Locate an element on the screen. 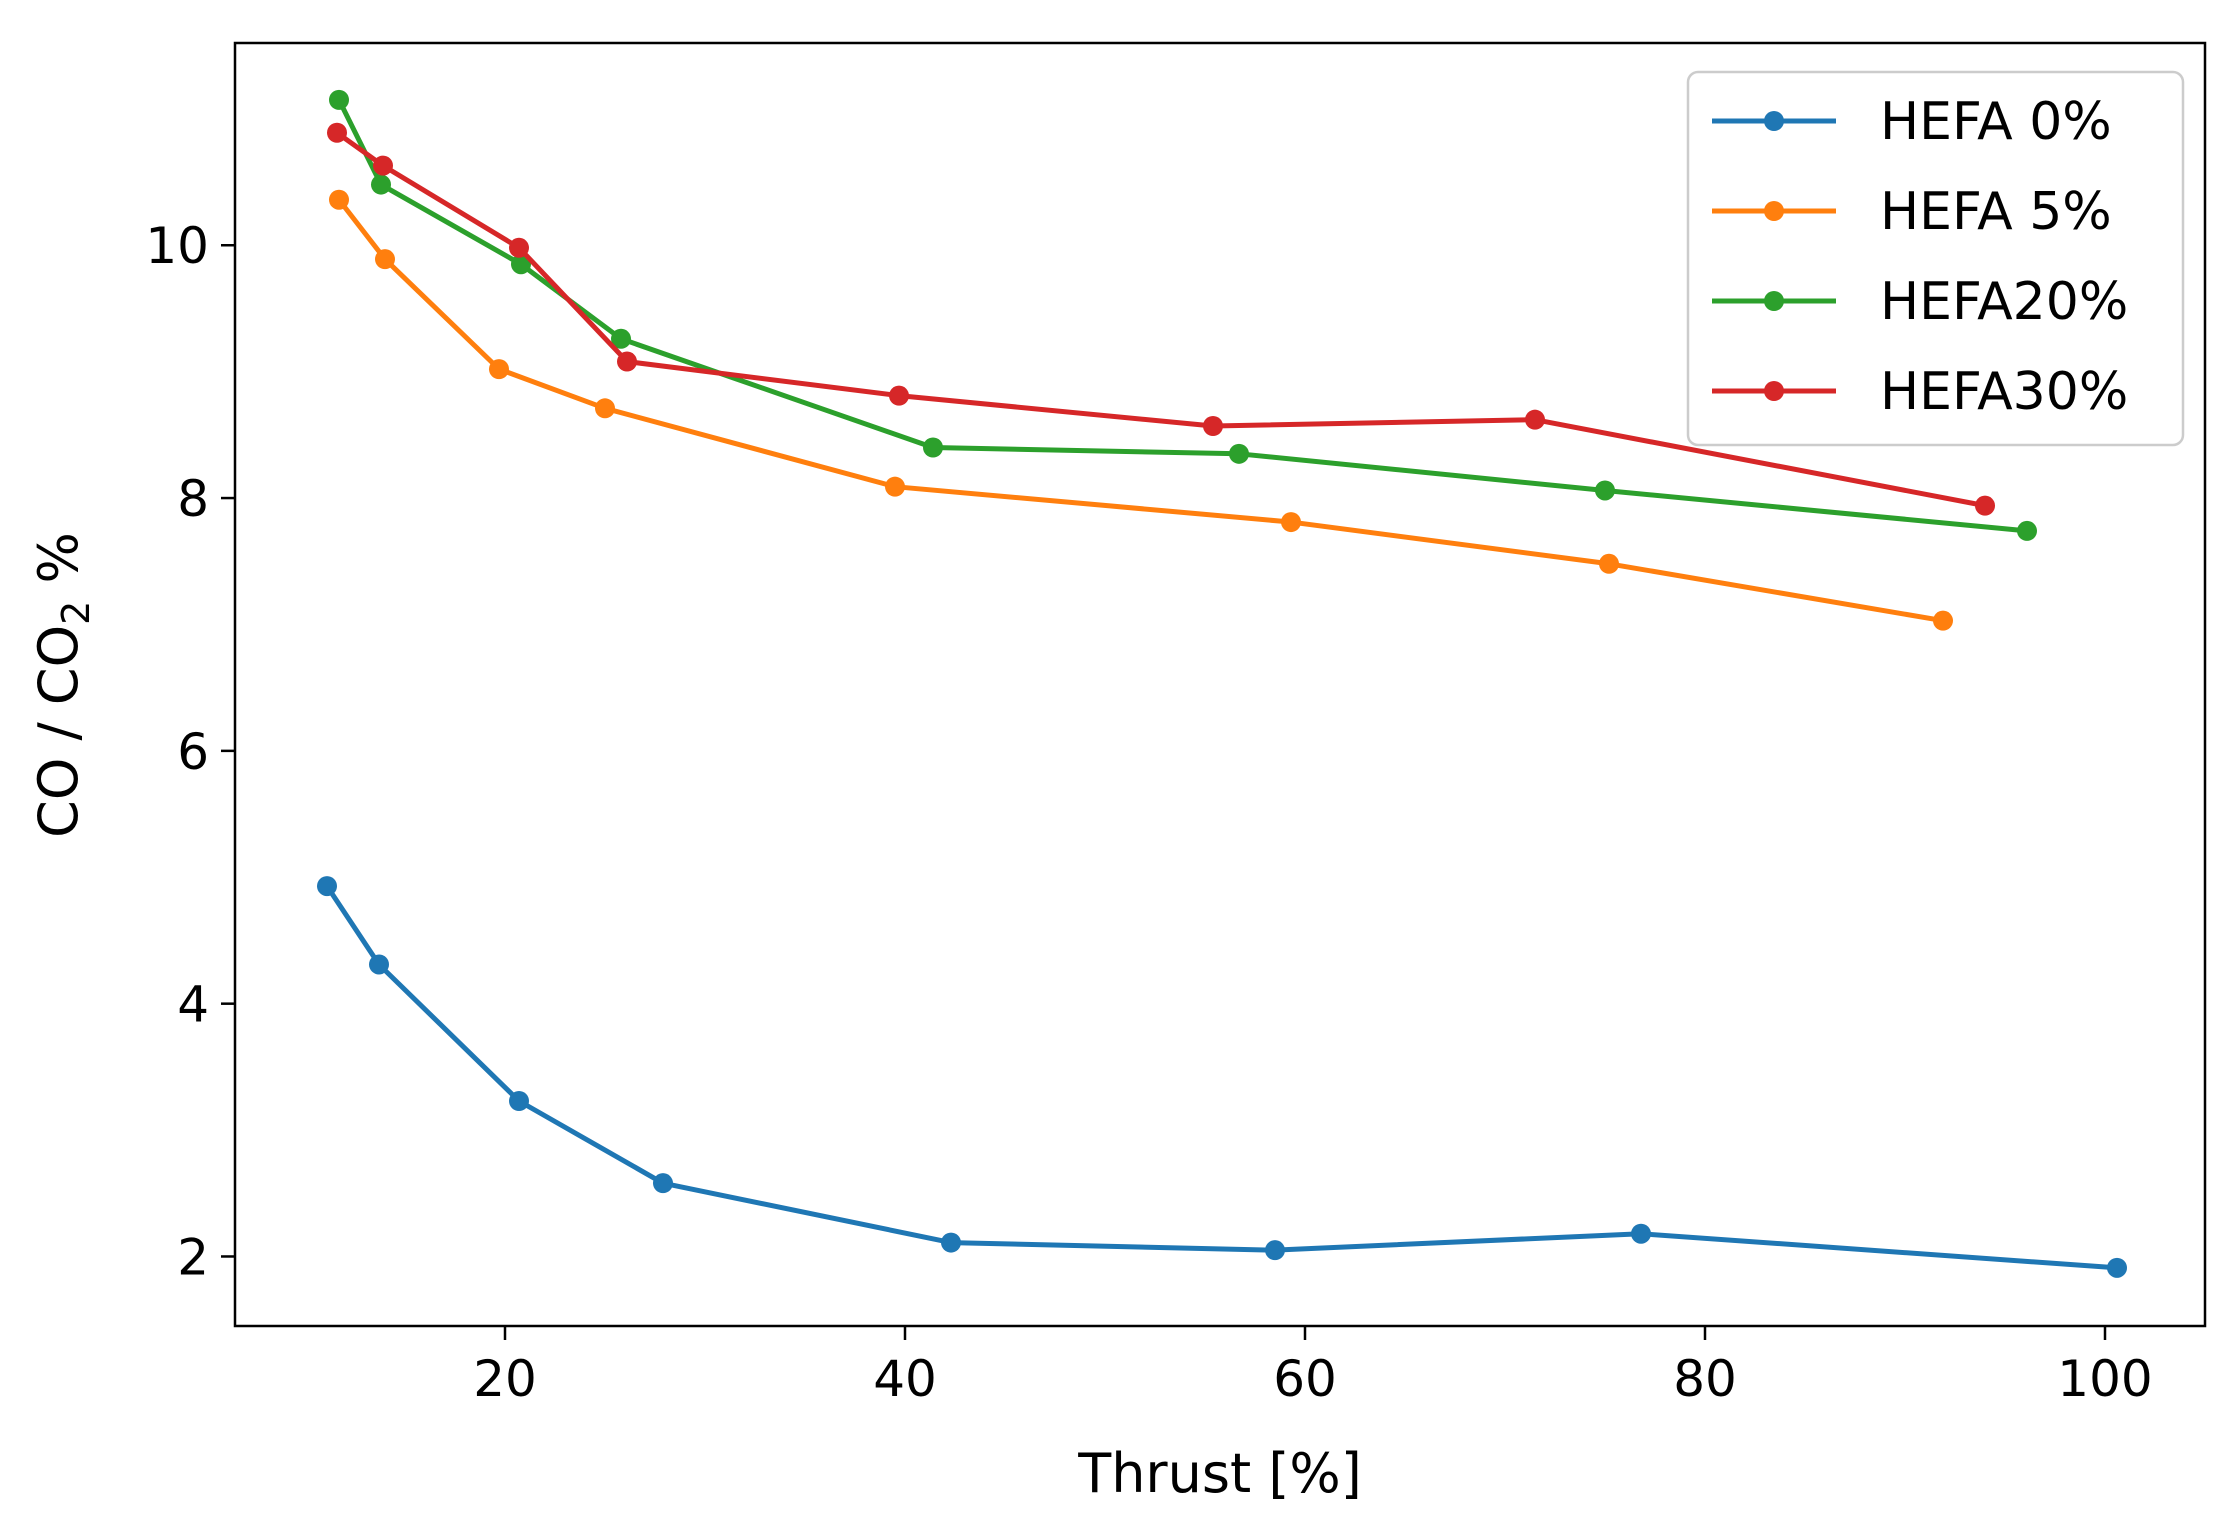  y-tick-label: 6 is located at coordinates (193, 752).